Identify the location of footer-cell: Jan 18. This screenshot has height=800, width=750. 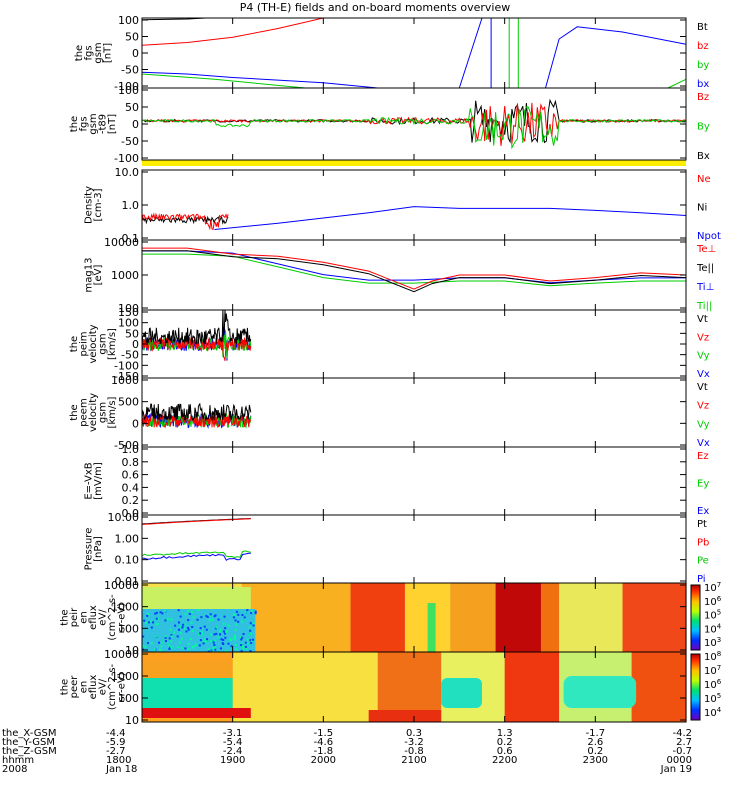
(121, 769).